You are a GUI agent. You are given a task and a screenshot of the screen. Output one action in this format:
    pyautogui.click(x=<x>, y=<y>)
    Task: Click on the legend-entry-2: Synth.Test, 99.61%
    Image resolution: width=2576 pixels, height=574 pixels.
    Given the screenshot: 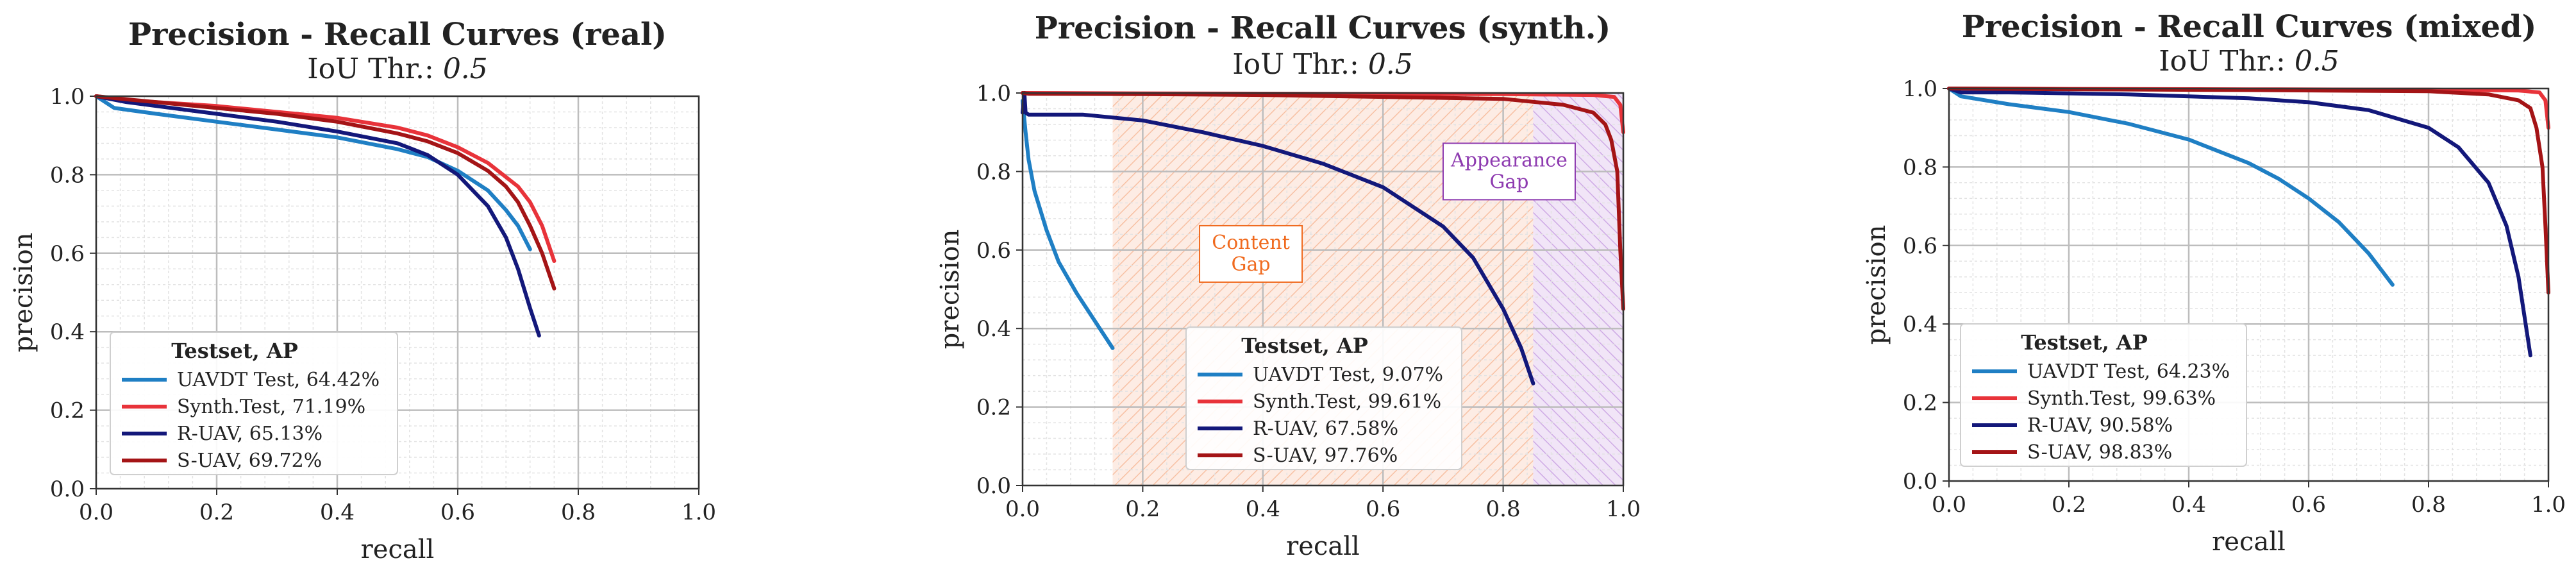 What is the action you would take?
    pyautogui.click(x=1347, y=402)
    